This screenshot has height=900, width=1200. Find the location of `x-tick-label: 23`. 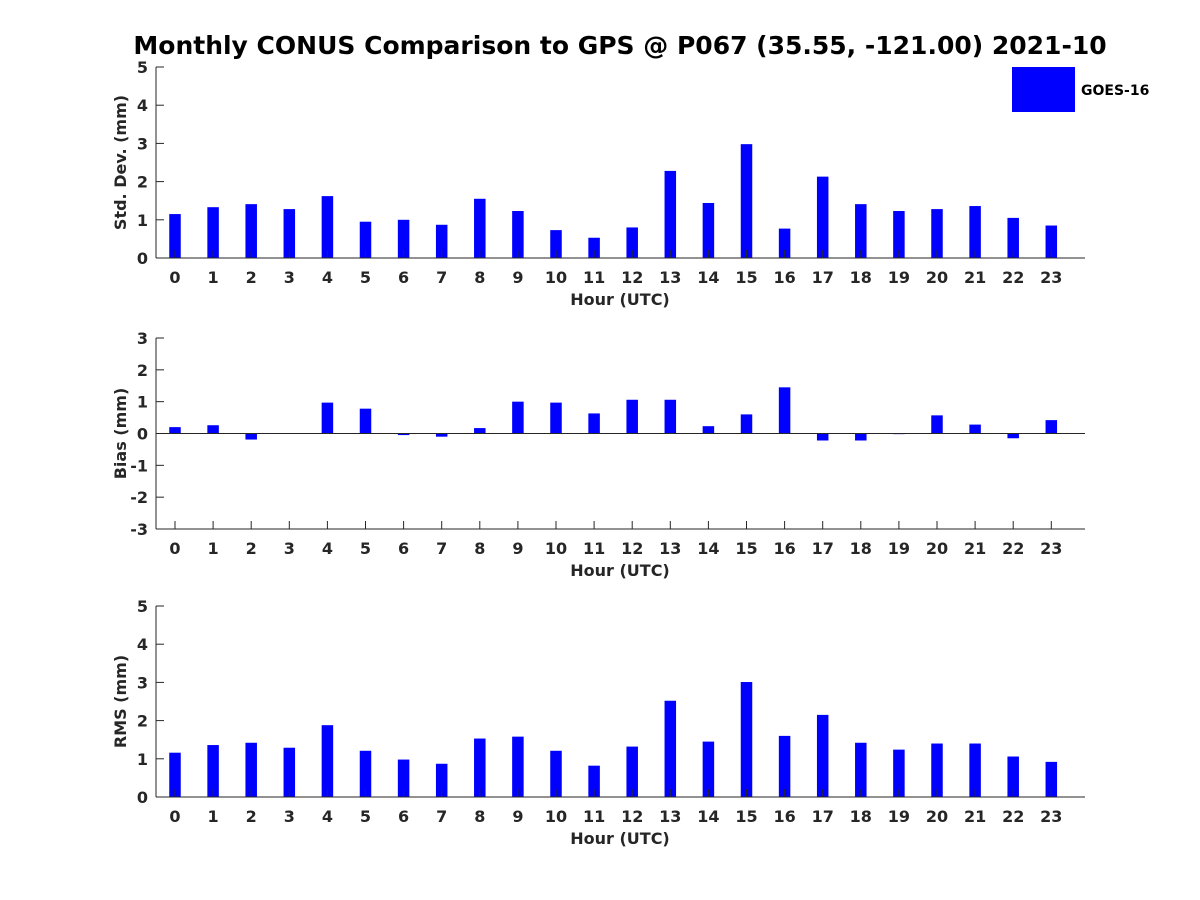

x-tick-label: 23 is located at coordinates (1051, 548).